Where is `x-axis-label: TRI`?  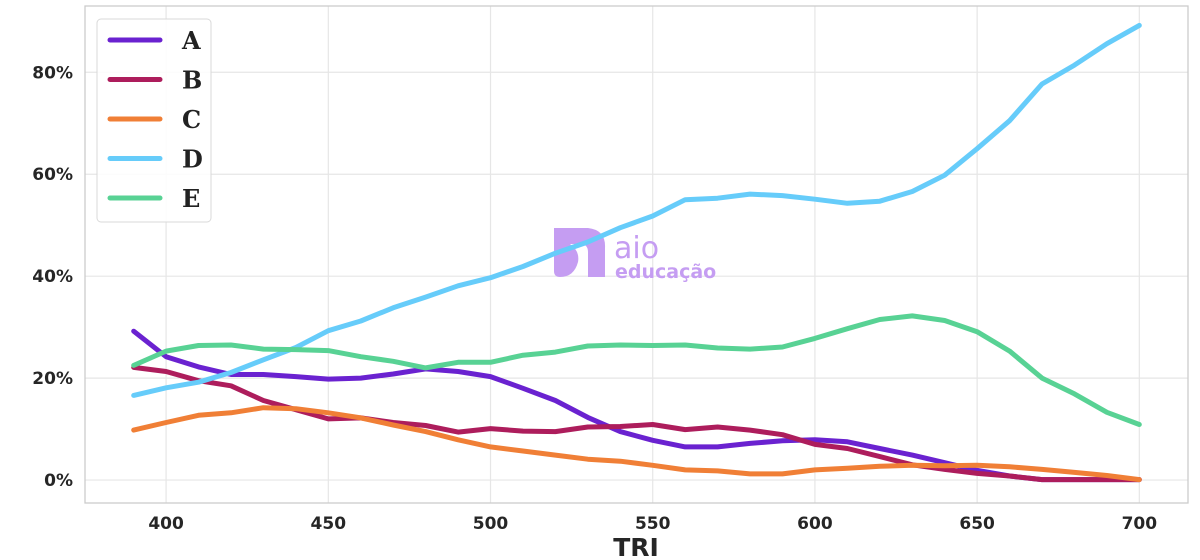
x-axis-label: TRI is located at coordinates (636, 546).